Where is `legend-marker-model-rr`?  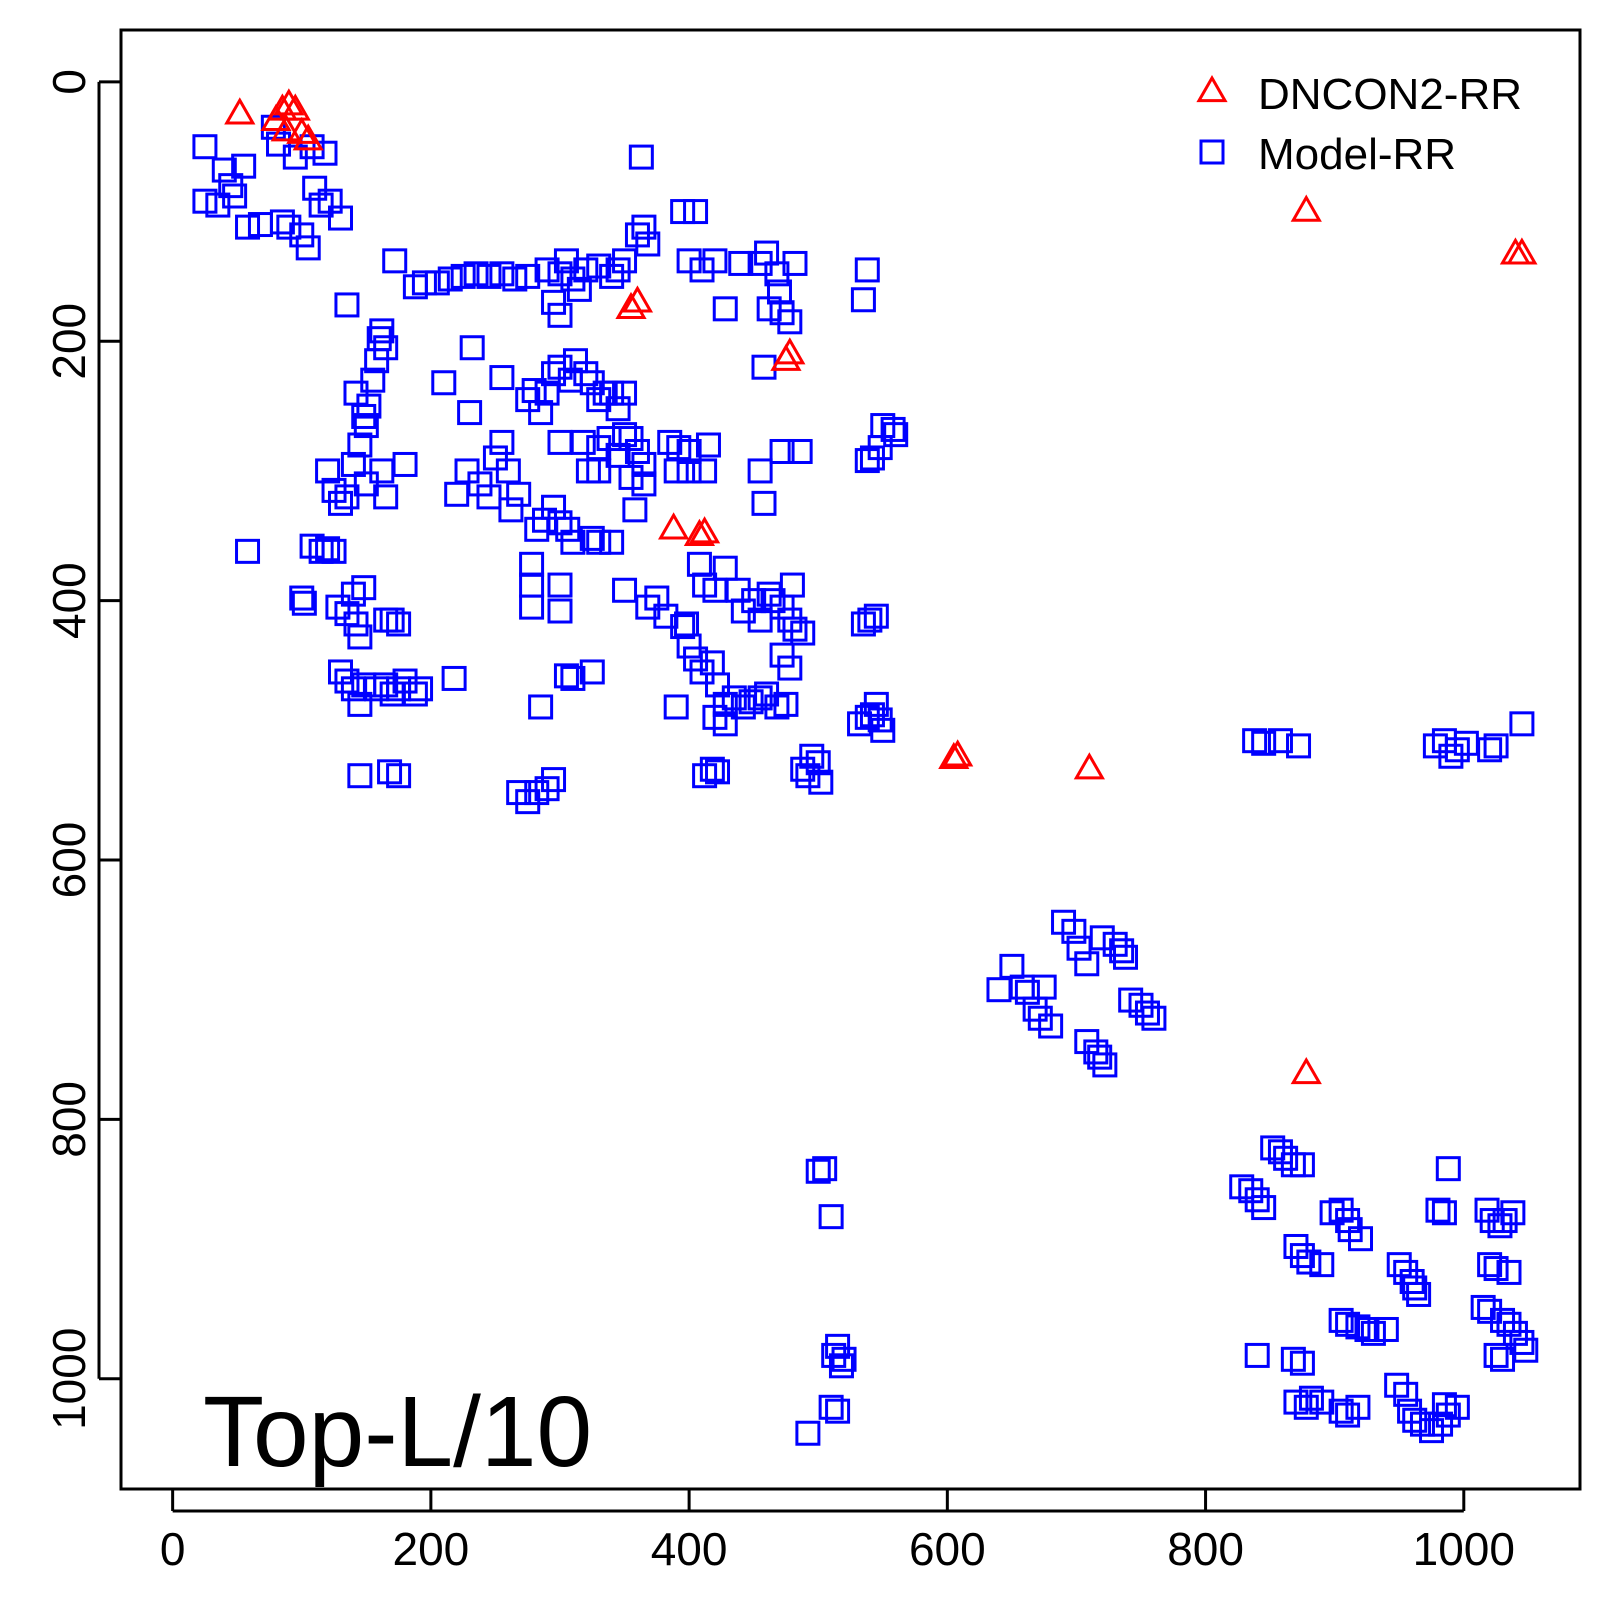 legend-marker-model-rr is located at coordinates (1212, 152).